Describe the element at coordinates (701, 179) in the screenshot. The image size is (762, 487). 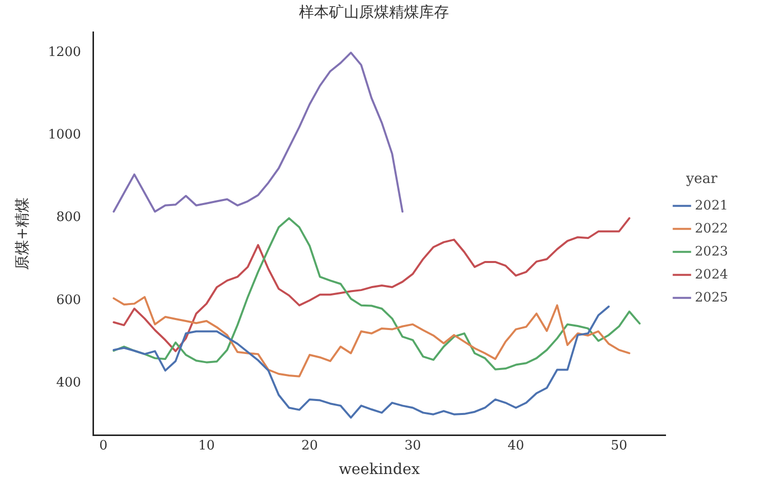
I see `legend-title: year` at that location.